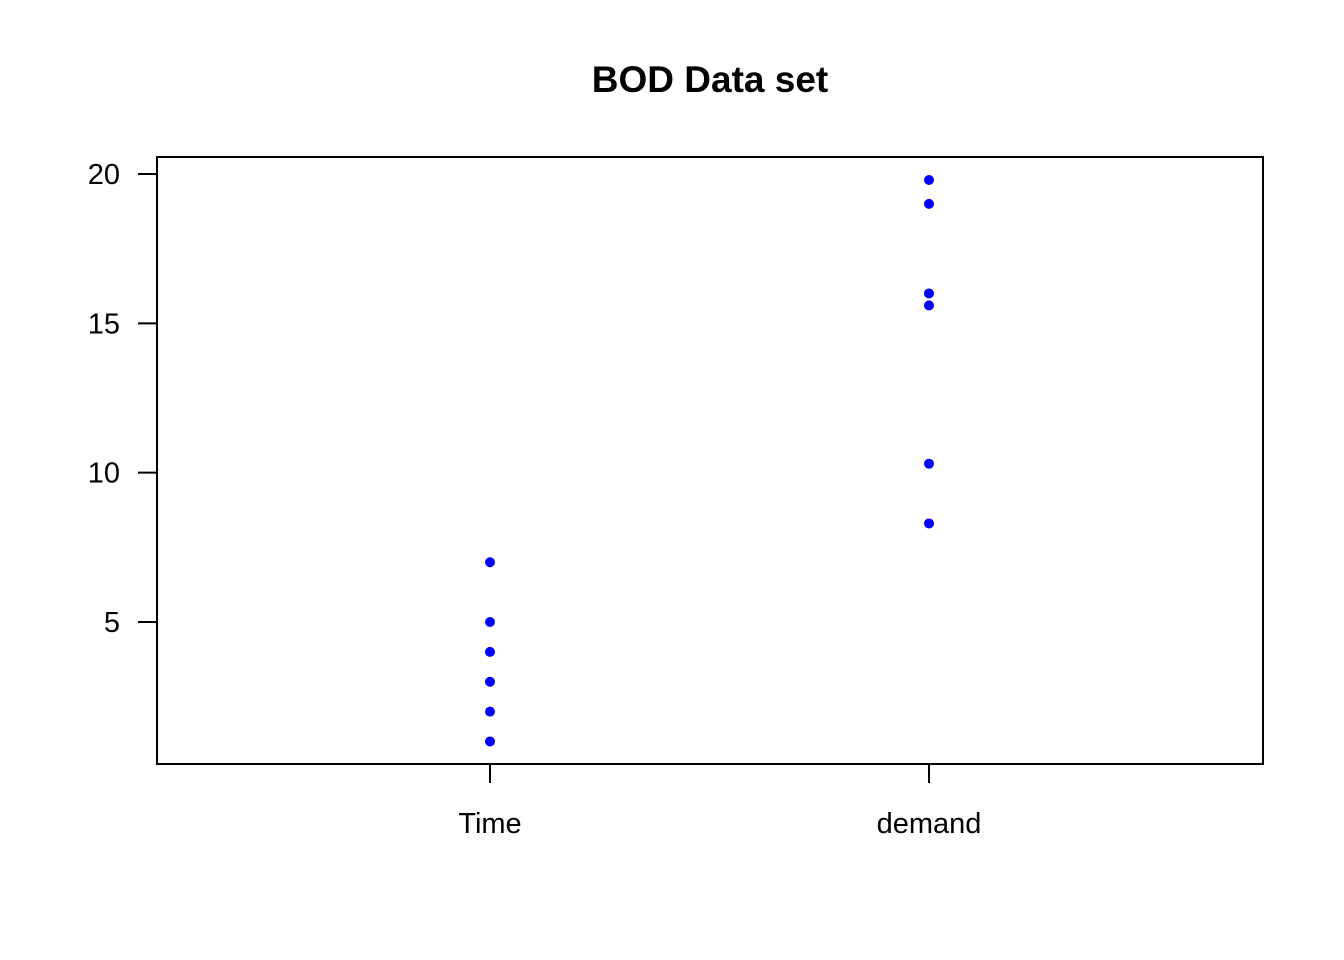  I want to click on y-tick-label: 15, so click(104, 324).